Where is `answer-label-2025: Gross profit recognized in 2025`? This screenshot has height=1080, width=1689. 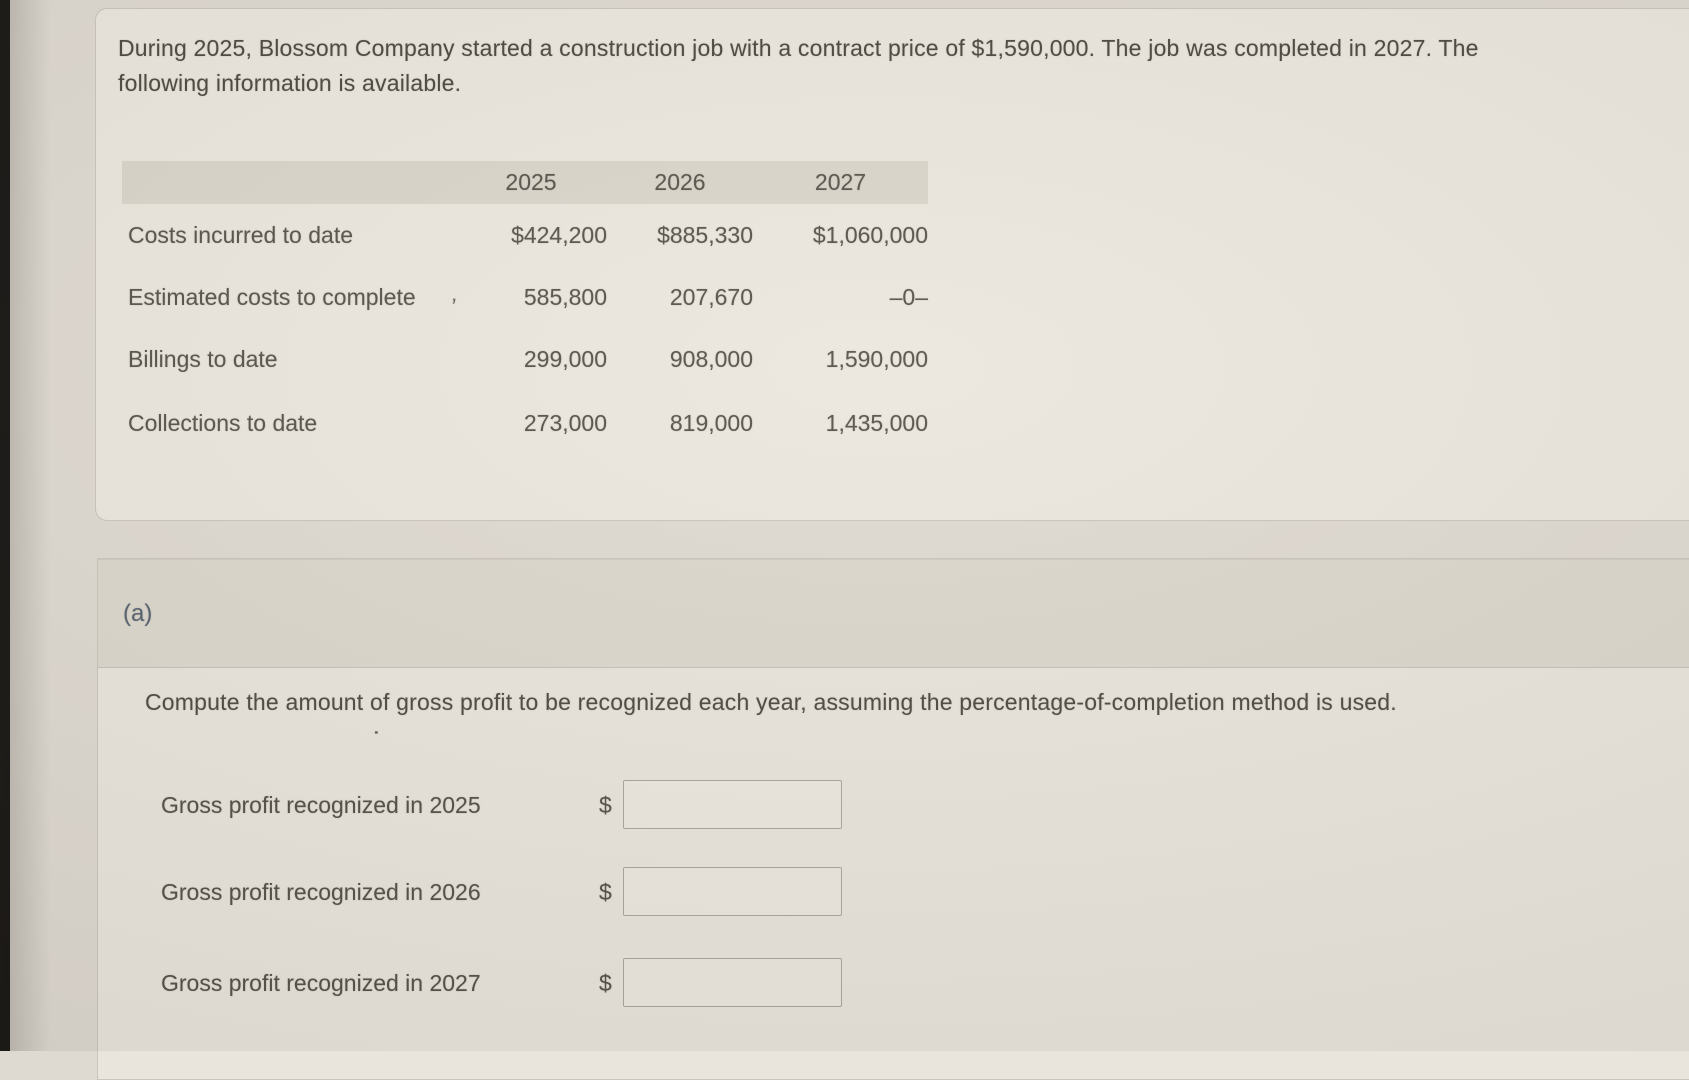 answer-label-2025: Gross profit recognized in 2025 is located at coordinates (321, 805).